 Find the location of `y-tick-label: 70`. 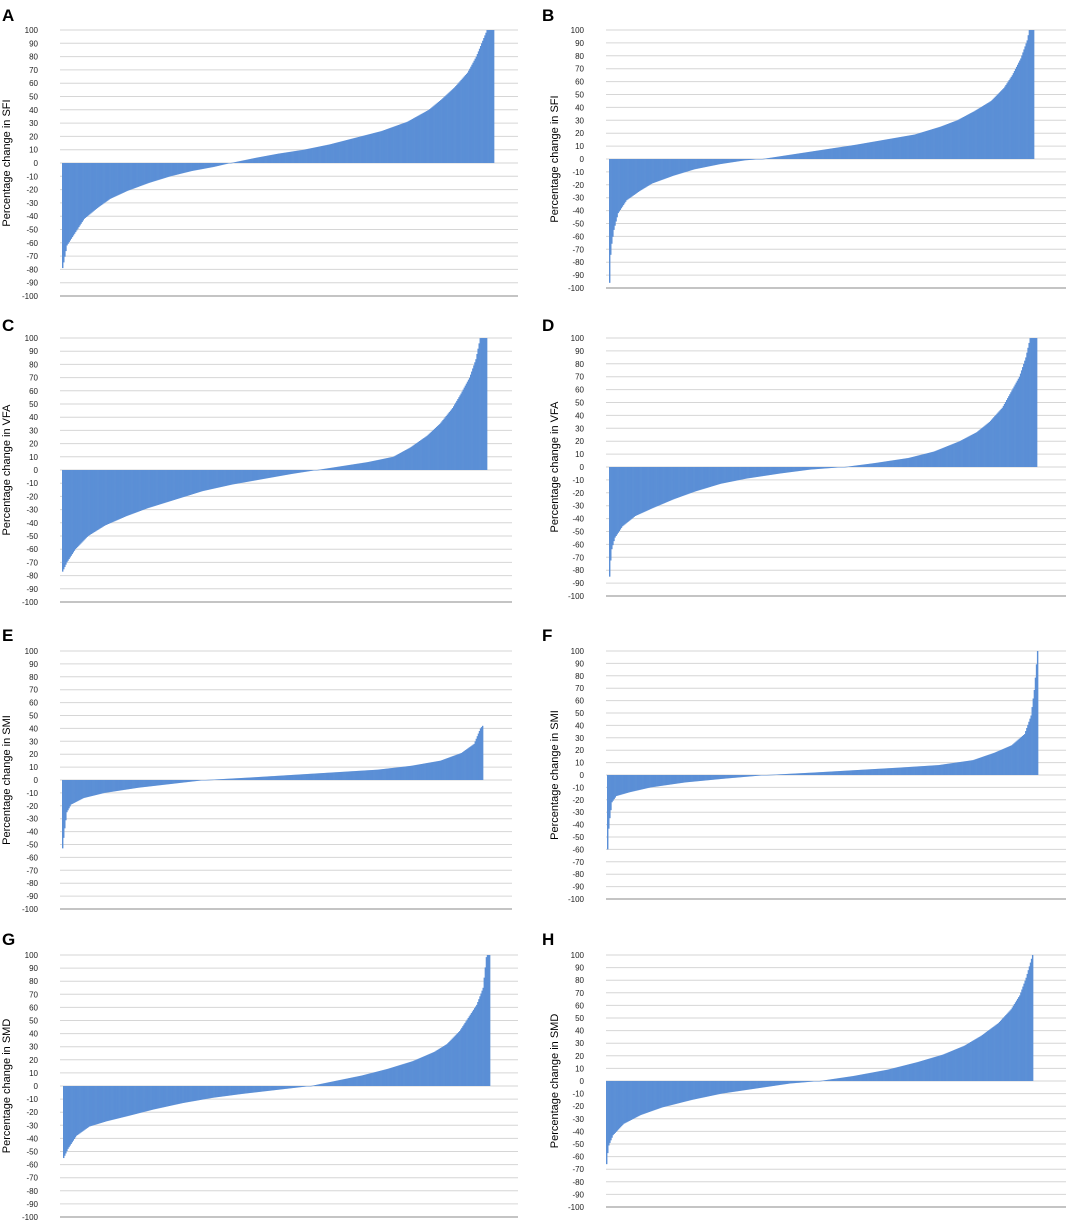

y-tick-label: 70 is located at coordinates (579, 688).